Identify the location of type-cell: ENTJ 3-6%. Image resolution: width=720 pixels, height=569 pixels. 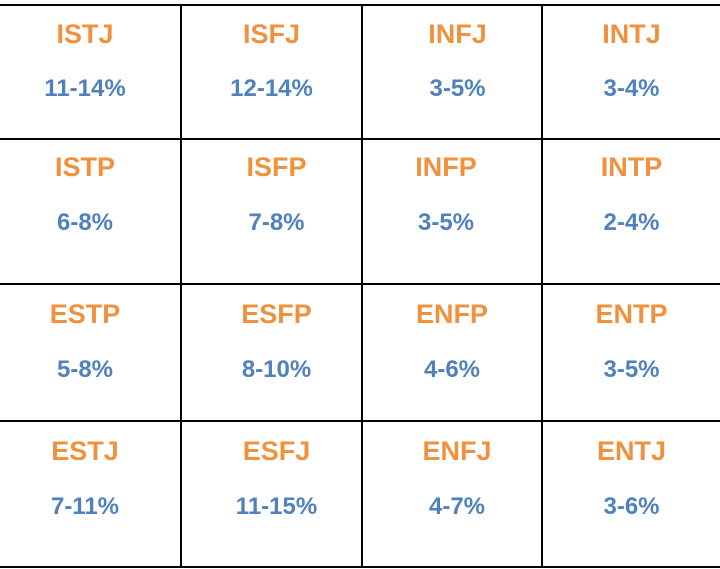
(631, 494).